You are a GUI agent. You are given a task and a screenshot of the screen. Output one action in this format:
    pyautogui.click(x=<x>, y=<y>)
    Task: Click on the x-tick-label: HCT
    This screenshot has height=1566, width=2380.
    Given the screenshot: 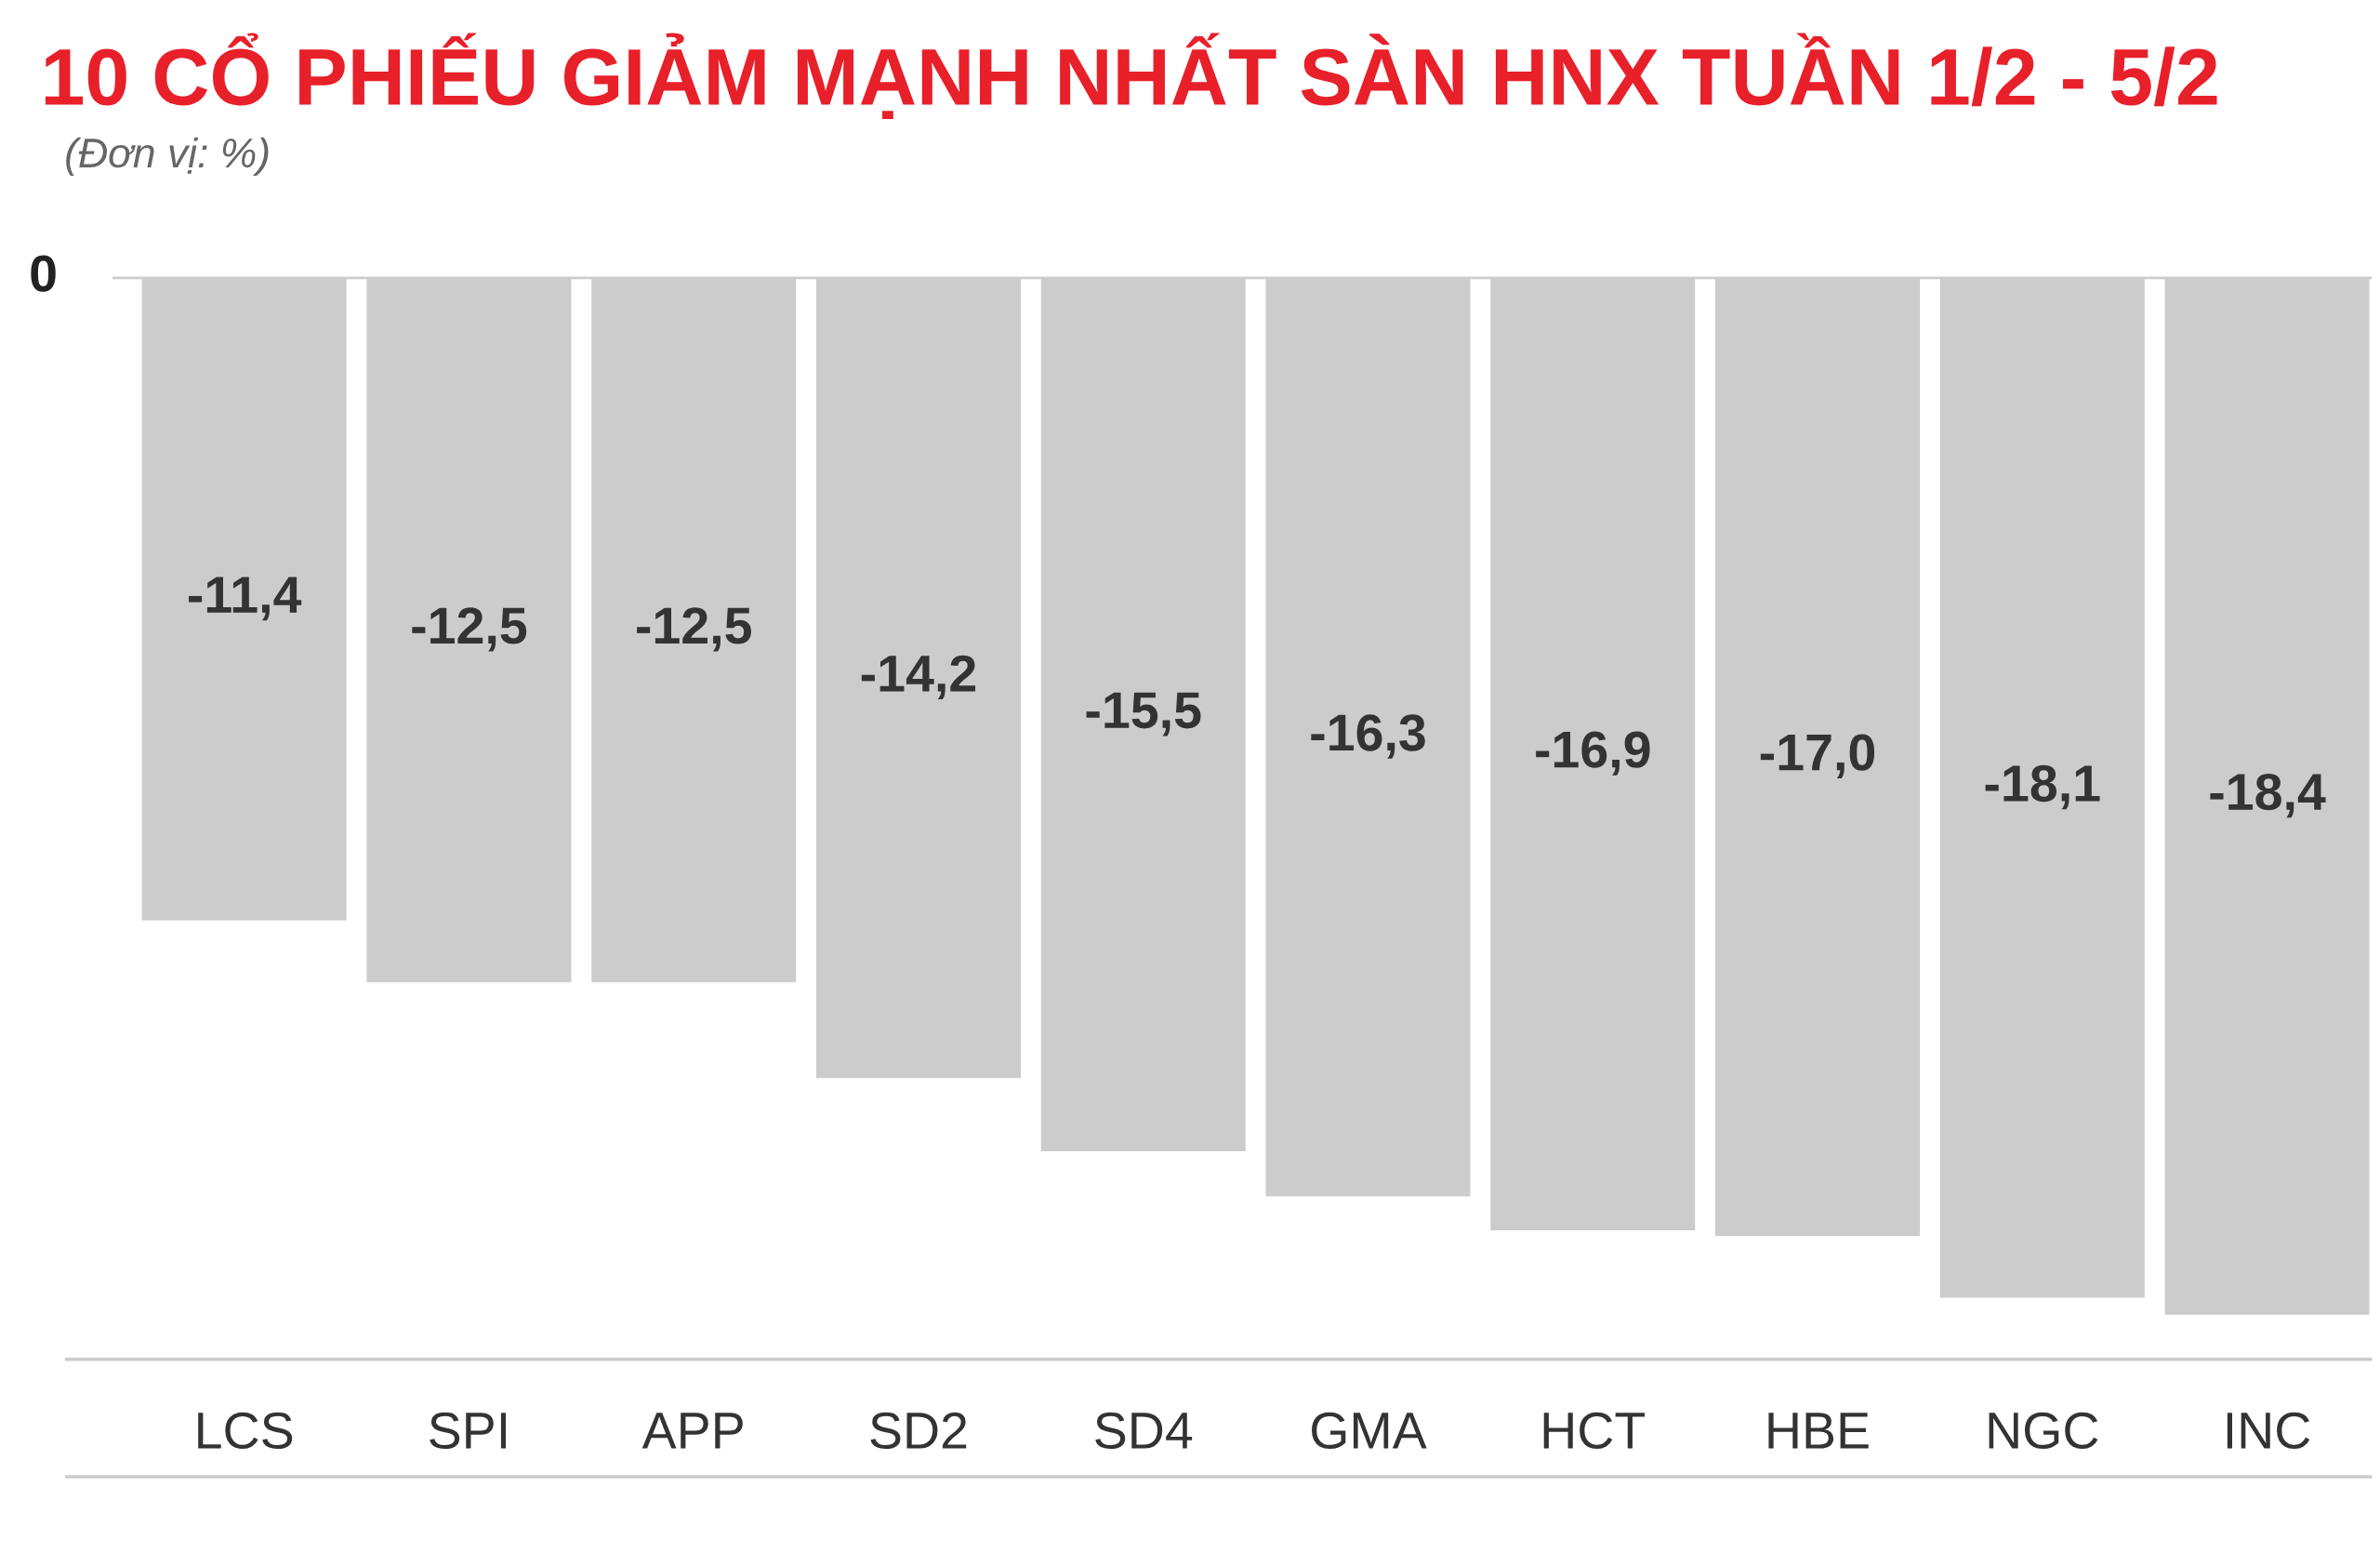 What is the action you would take?
    pyautogui.click(x=1594, y=1431)
    